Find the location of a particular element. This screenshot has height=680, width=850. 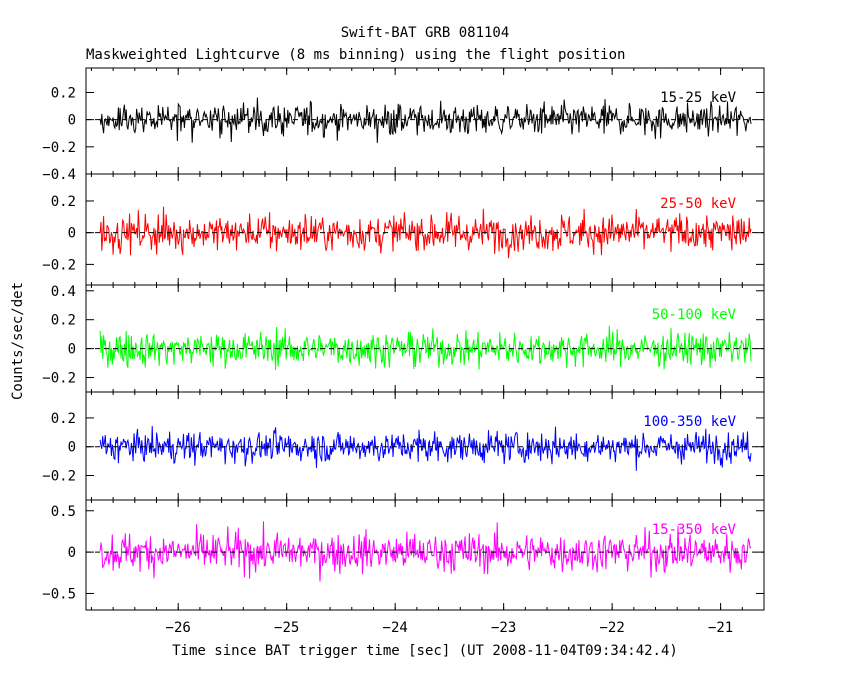

y-tick-label: 0.5 is located at coordinates (63, 512).